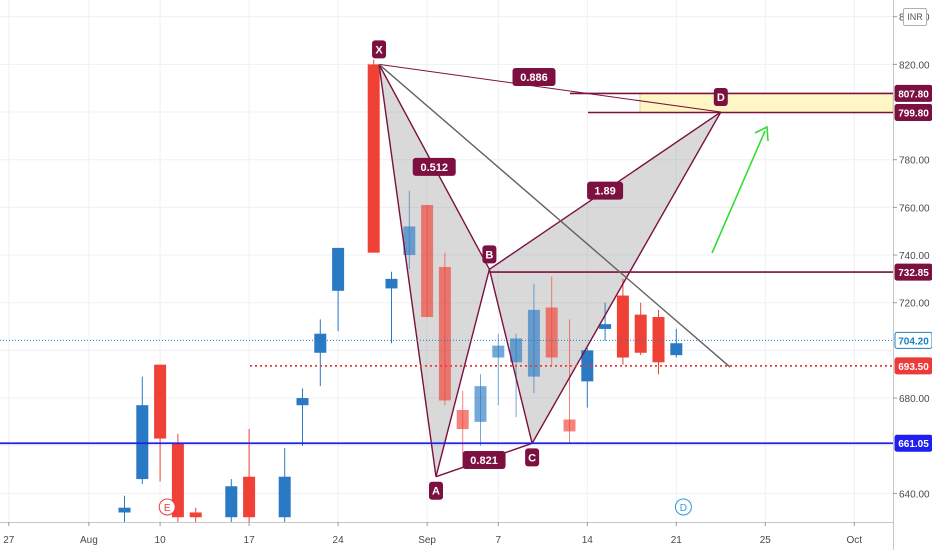  Describe the element at coordinates (9, 540) in the screenshot. I see `x-tick-label: 27` at that location.